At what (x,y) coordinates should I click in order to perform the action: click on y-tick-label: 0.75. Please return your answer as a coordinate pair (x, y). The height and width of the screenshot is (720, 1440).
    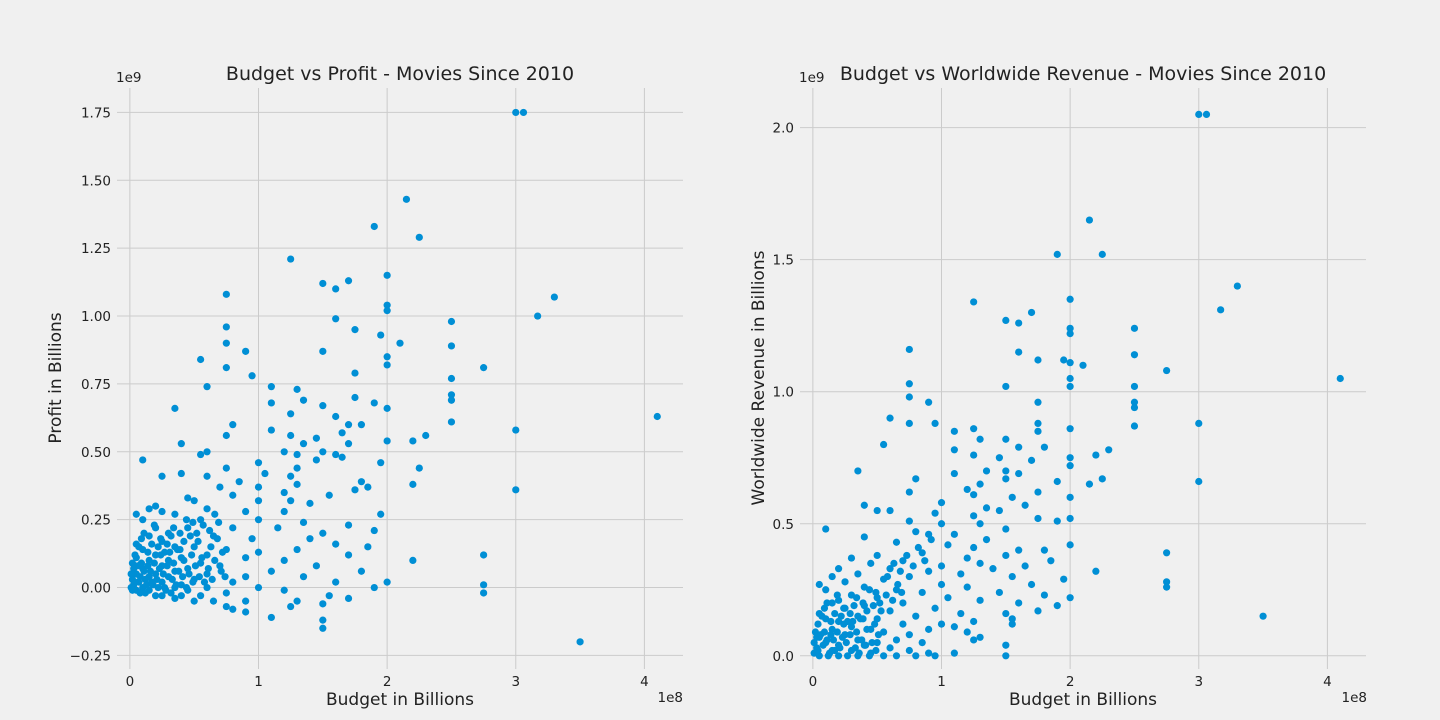
    Looking at the image, I should click on (96, 385).